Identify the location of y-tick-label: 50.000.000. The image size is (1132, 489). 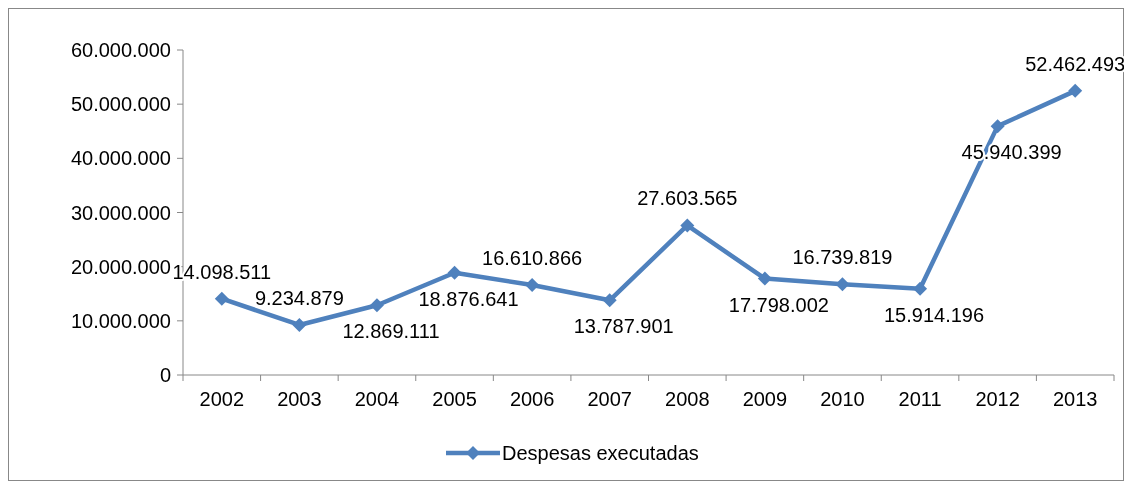
(120, 104).